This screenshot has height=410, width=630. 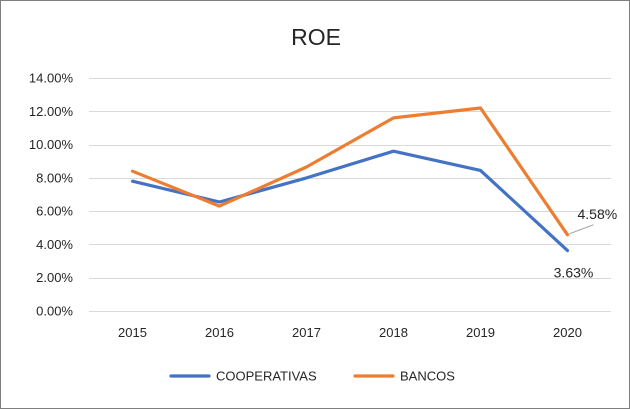 What do you see at coordinates (567, 332) in the screenshot?
I see `x-tick-label: 2020` at bounding box center [567, 332].